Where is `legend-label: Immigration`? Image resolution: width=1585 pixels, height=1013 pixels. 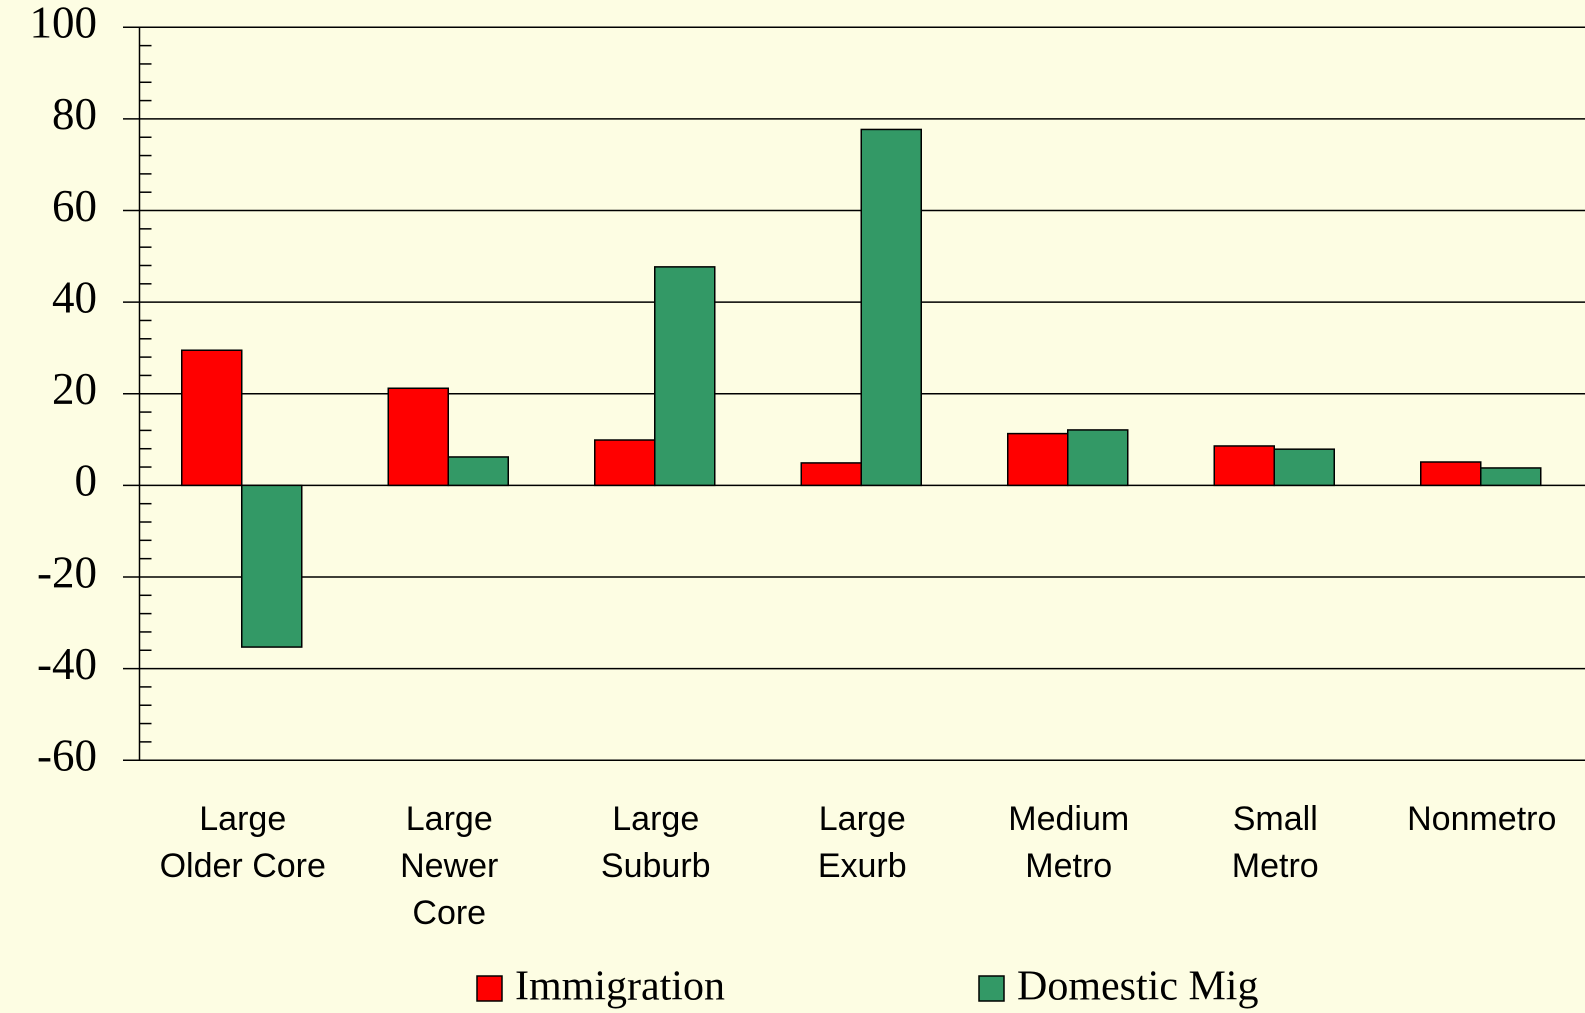 legend-label: Immigration is located at coordinates (620, 987).